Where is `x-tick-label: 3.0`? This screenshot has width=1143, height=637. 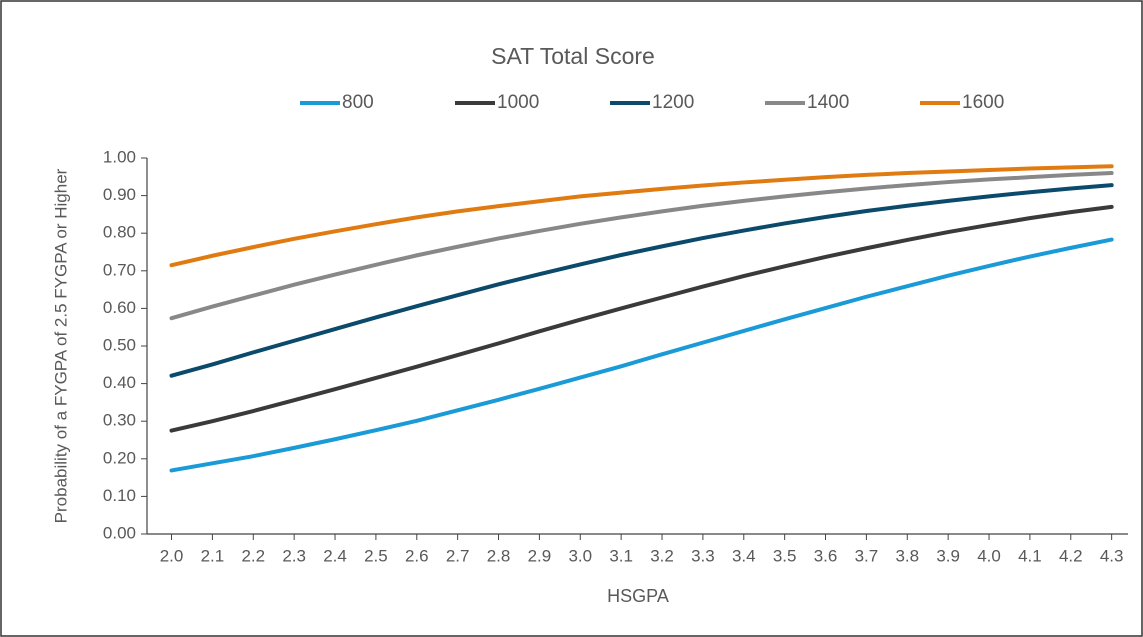
x-tick-label: 3.0 is located at coordinates (580, 555).